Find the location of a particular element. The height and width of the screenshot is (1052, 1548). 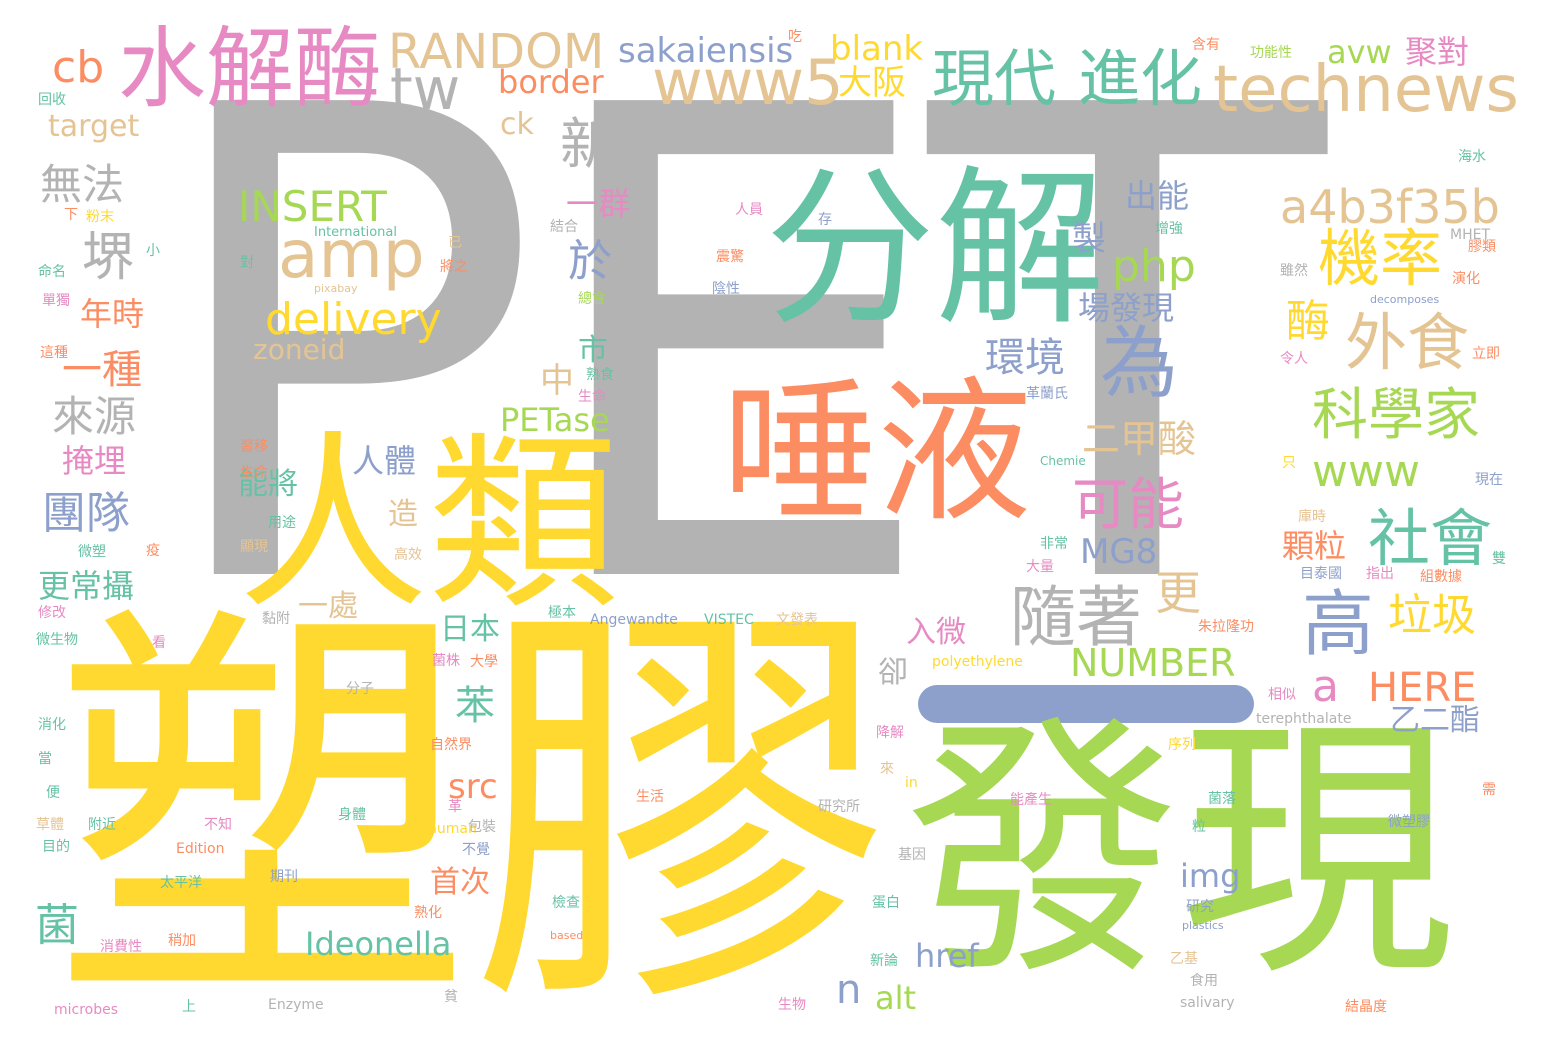

word-border: border is located at coordinates (551, 82).